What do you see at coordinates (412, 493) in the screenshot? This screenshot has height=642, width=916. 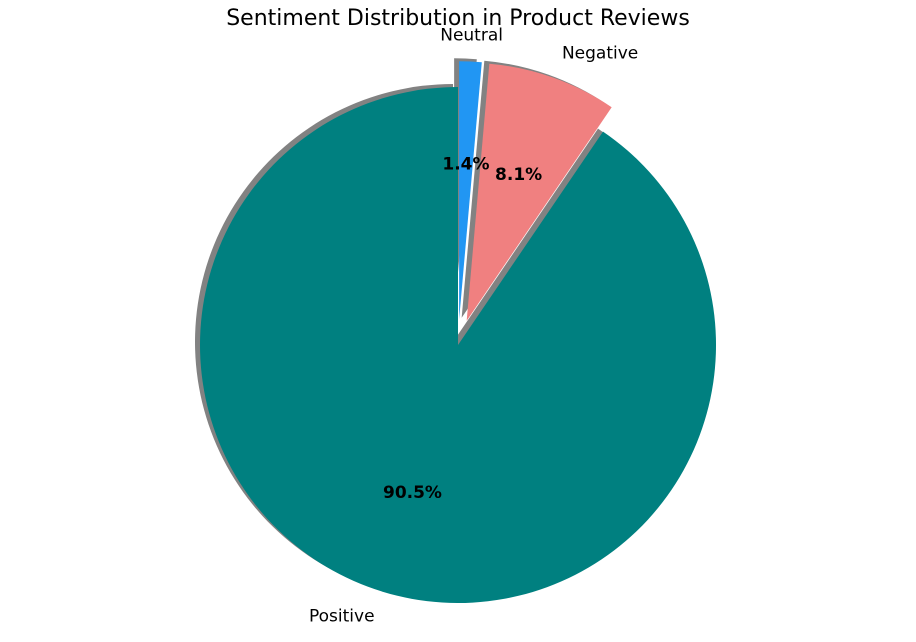 I see `pct-label-positive: 90.5%` at bounding box center [412, 493].